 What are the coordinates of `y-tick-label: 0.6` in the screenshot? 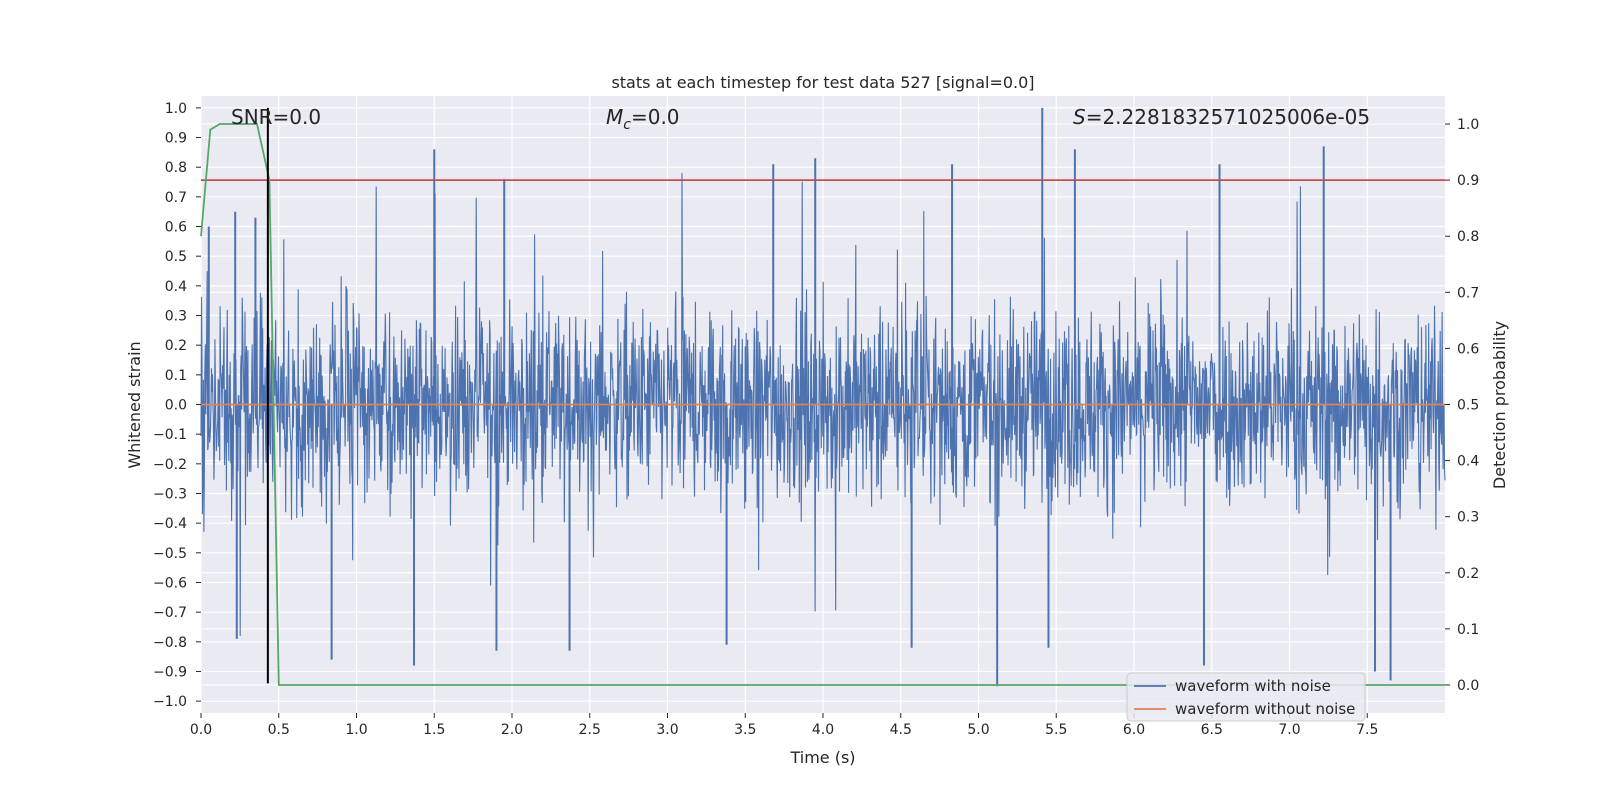 It's located at (176, 228).